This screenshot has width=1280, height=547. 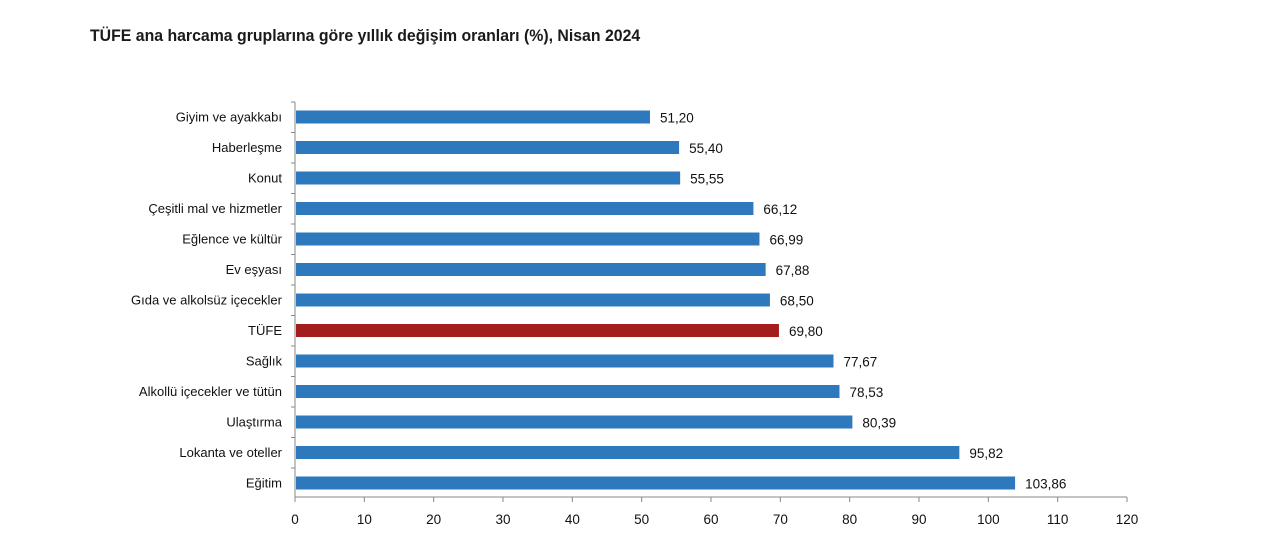 I want to click on category-label: Konut, so click(x=265, y=178).